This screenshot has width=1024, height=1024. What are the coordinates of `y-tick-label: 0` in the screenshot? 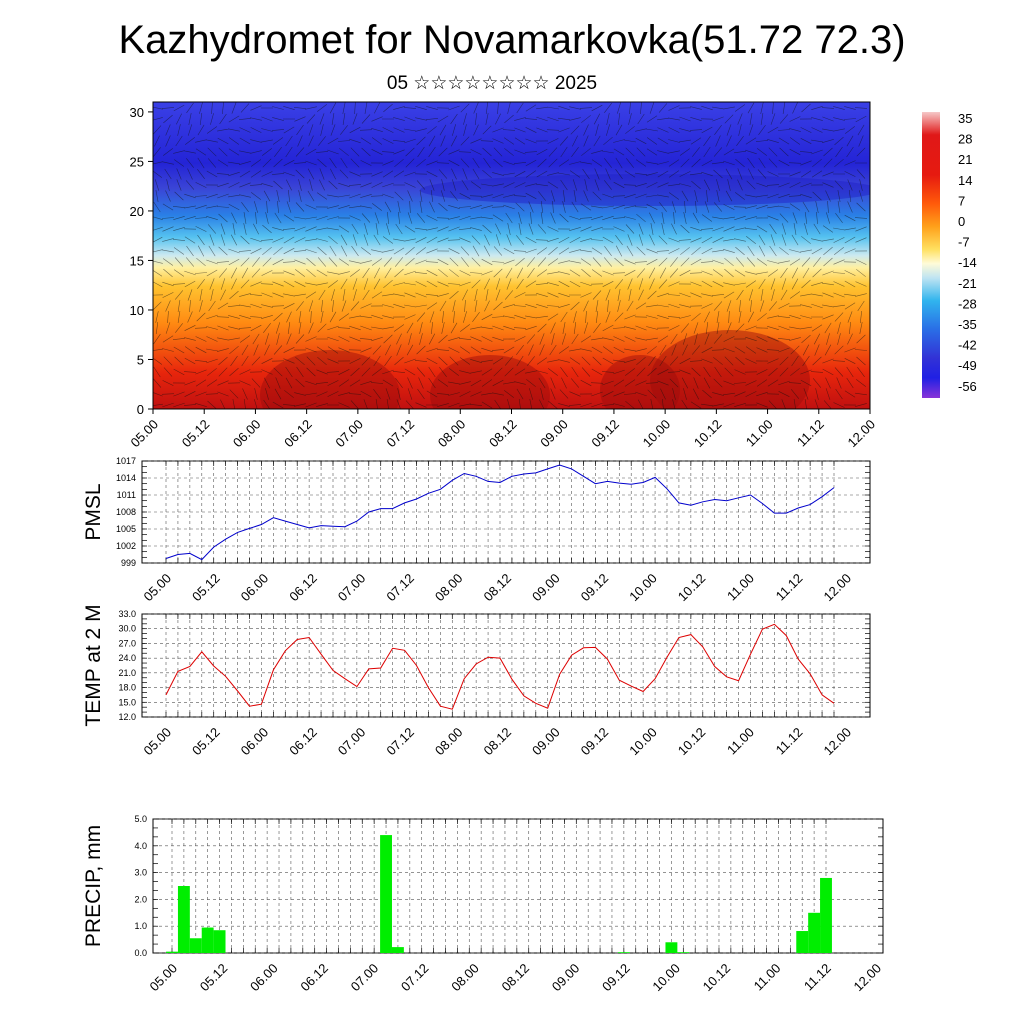 It's located at (140, 409).